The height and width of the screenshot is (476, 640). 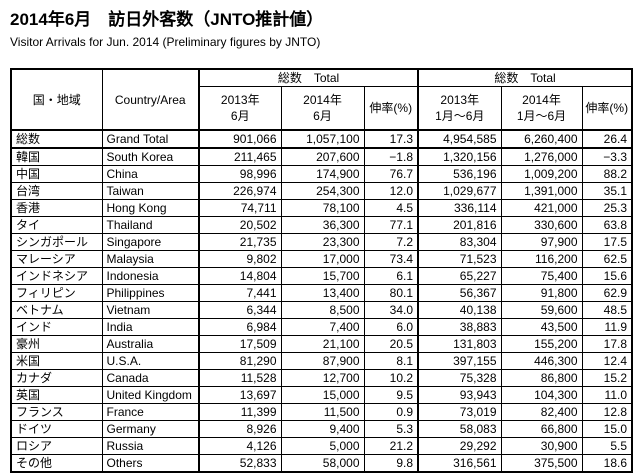 I want to click on cell-country-jp: 米国, so click(x=56, y=361).